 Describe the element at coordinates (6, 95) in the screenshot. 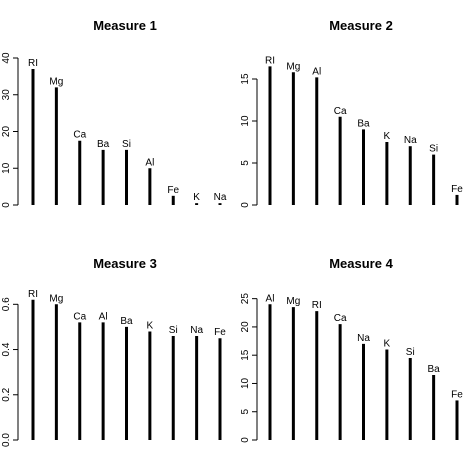

I see `y-tick-label: 30` at that location.